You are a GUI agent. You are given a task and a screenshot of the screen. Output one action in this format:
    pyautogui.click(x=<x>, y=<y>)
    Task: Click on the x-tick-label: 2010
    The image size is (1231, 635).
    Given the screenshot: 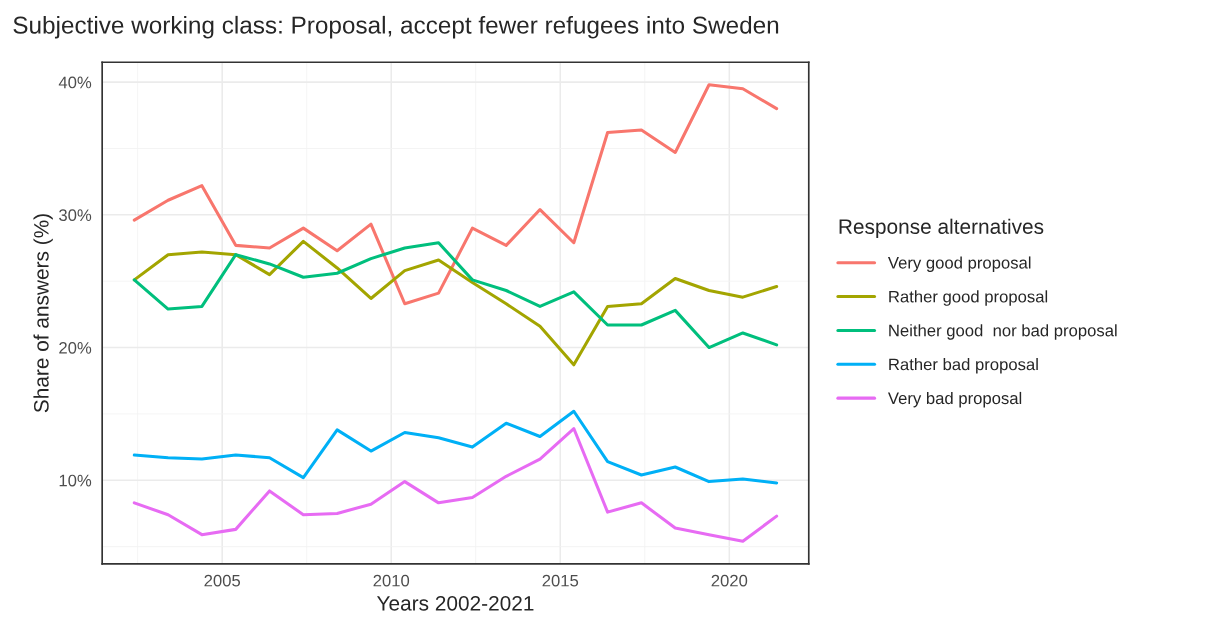 What is the action you would take?
    pyautogui.click(x=391, y=580)
    